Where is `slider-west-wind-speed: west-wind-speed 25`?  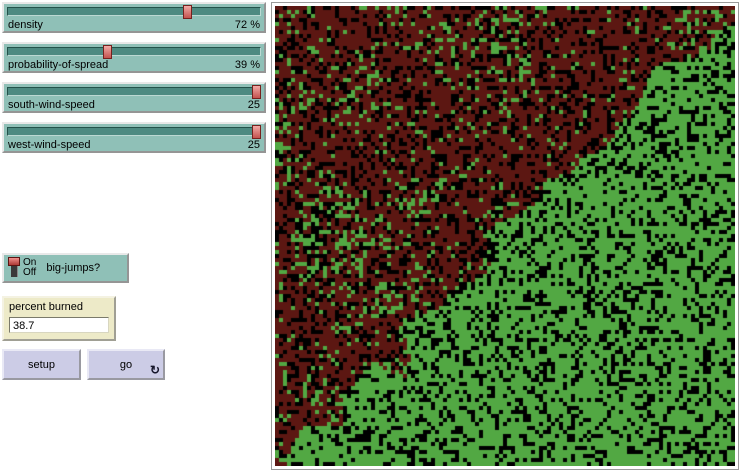
slider-west-wind-speed: west-wind-speed 25 is located at coordinates (134, 137).